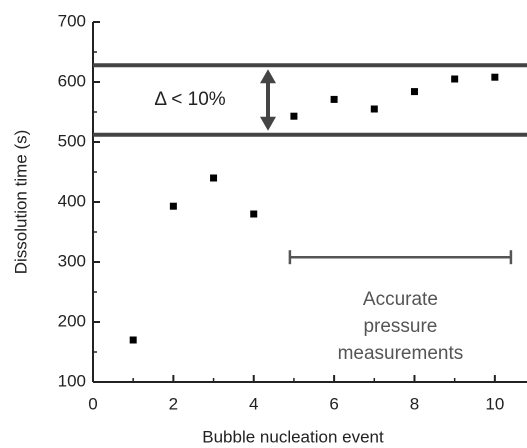 This screenshot has width=527, height=448. I want to click on delta-label: Δ < 10%, so click(189, 99).